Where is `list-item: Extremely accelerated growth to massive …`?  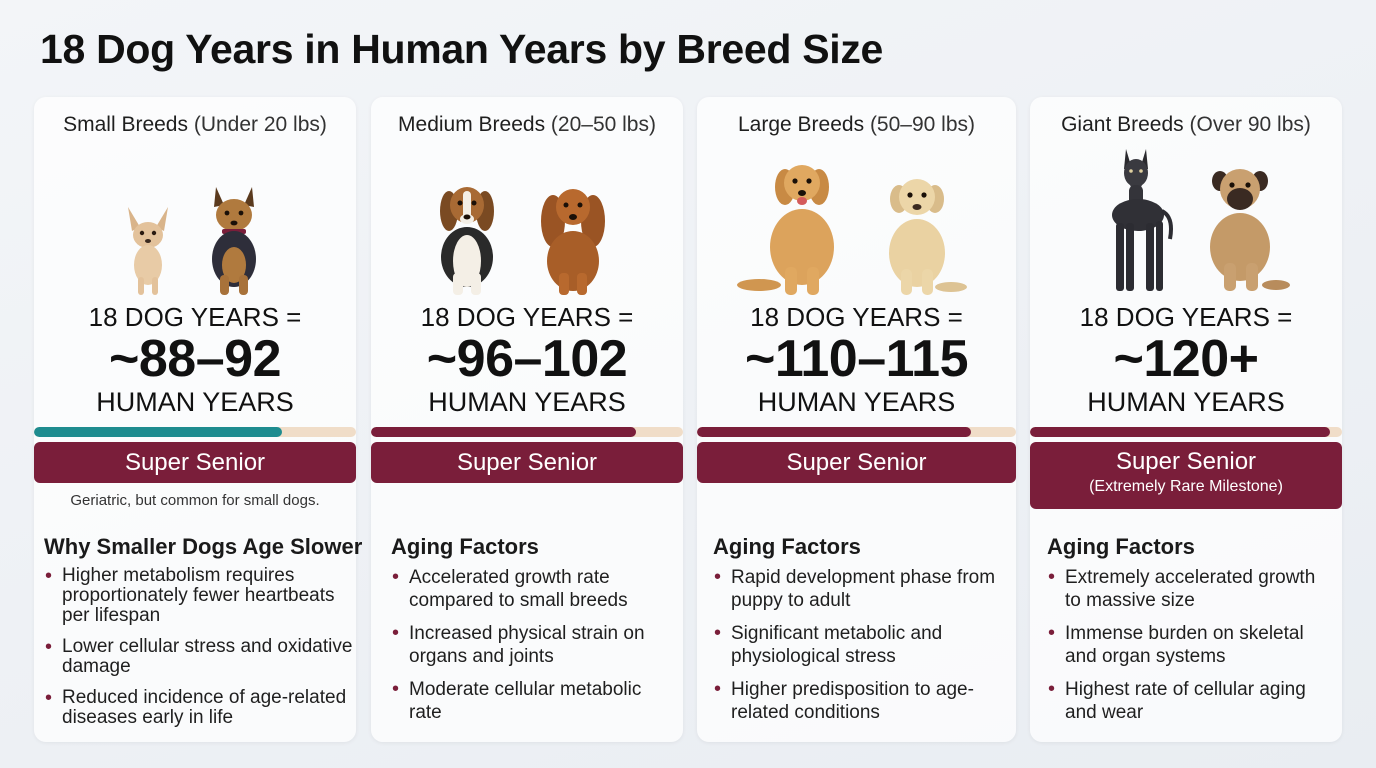
list-item: Extremely accelerated growth to massive … is located at coordinates (1189, 589).